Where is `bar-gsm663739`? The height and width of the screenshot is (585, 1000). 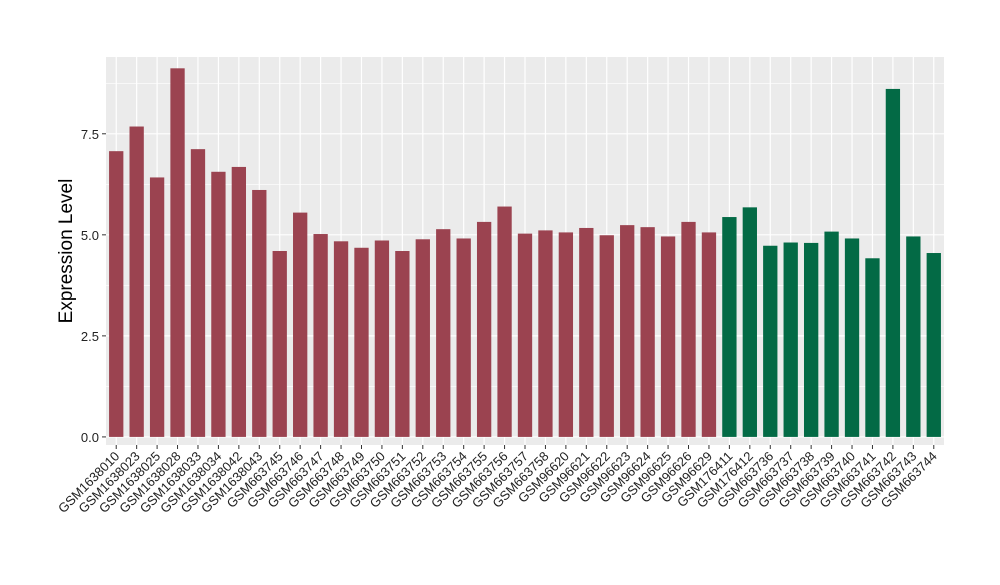 bar-gsm663739 is located at coordinates (831, 334).